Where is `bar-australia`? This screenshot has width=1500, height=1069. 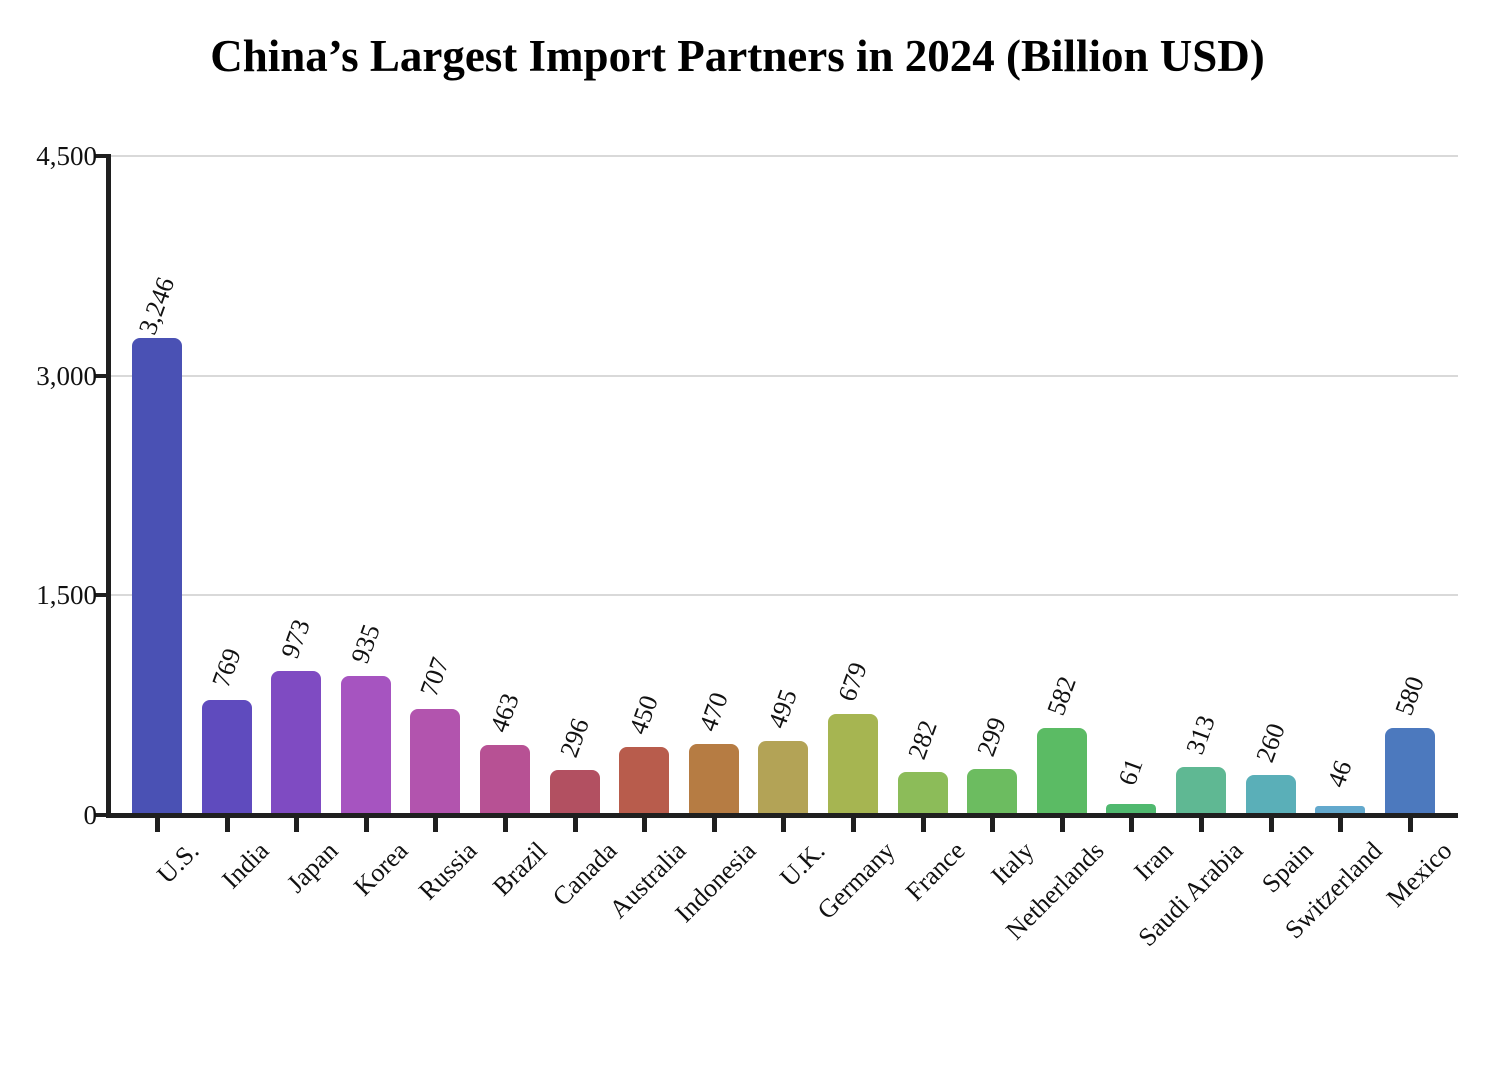
bar-australia is located at coordinates (644, 780).